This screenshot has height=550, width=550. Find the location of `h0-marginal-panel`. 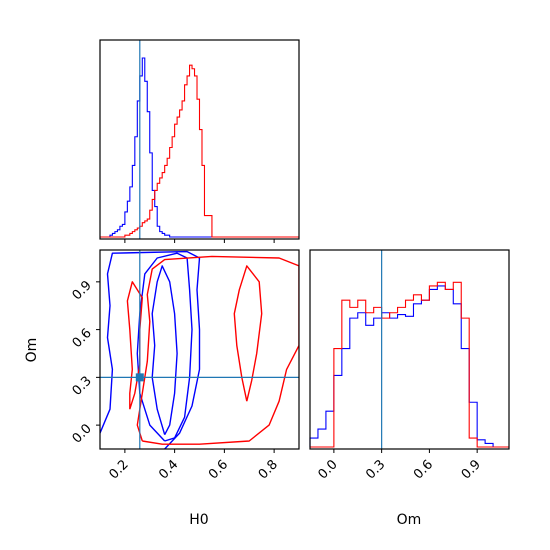

h0-marginal-panel is located at coordinates (199, 141).